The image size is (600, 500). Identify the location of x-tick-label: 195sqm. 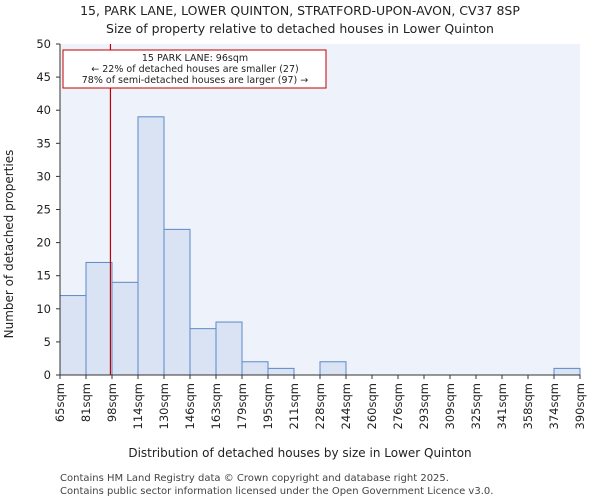
(268, 406).